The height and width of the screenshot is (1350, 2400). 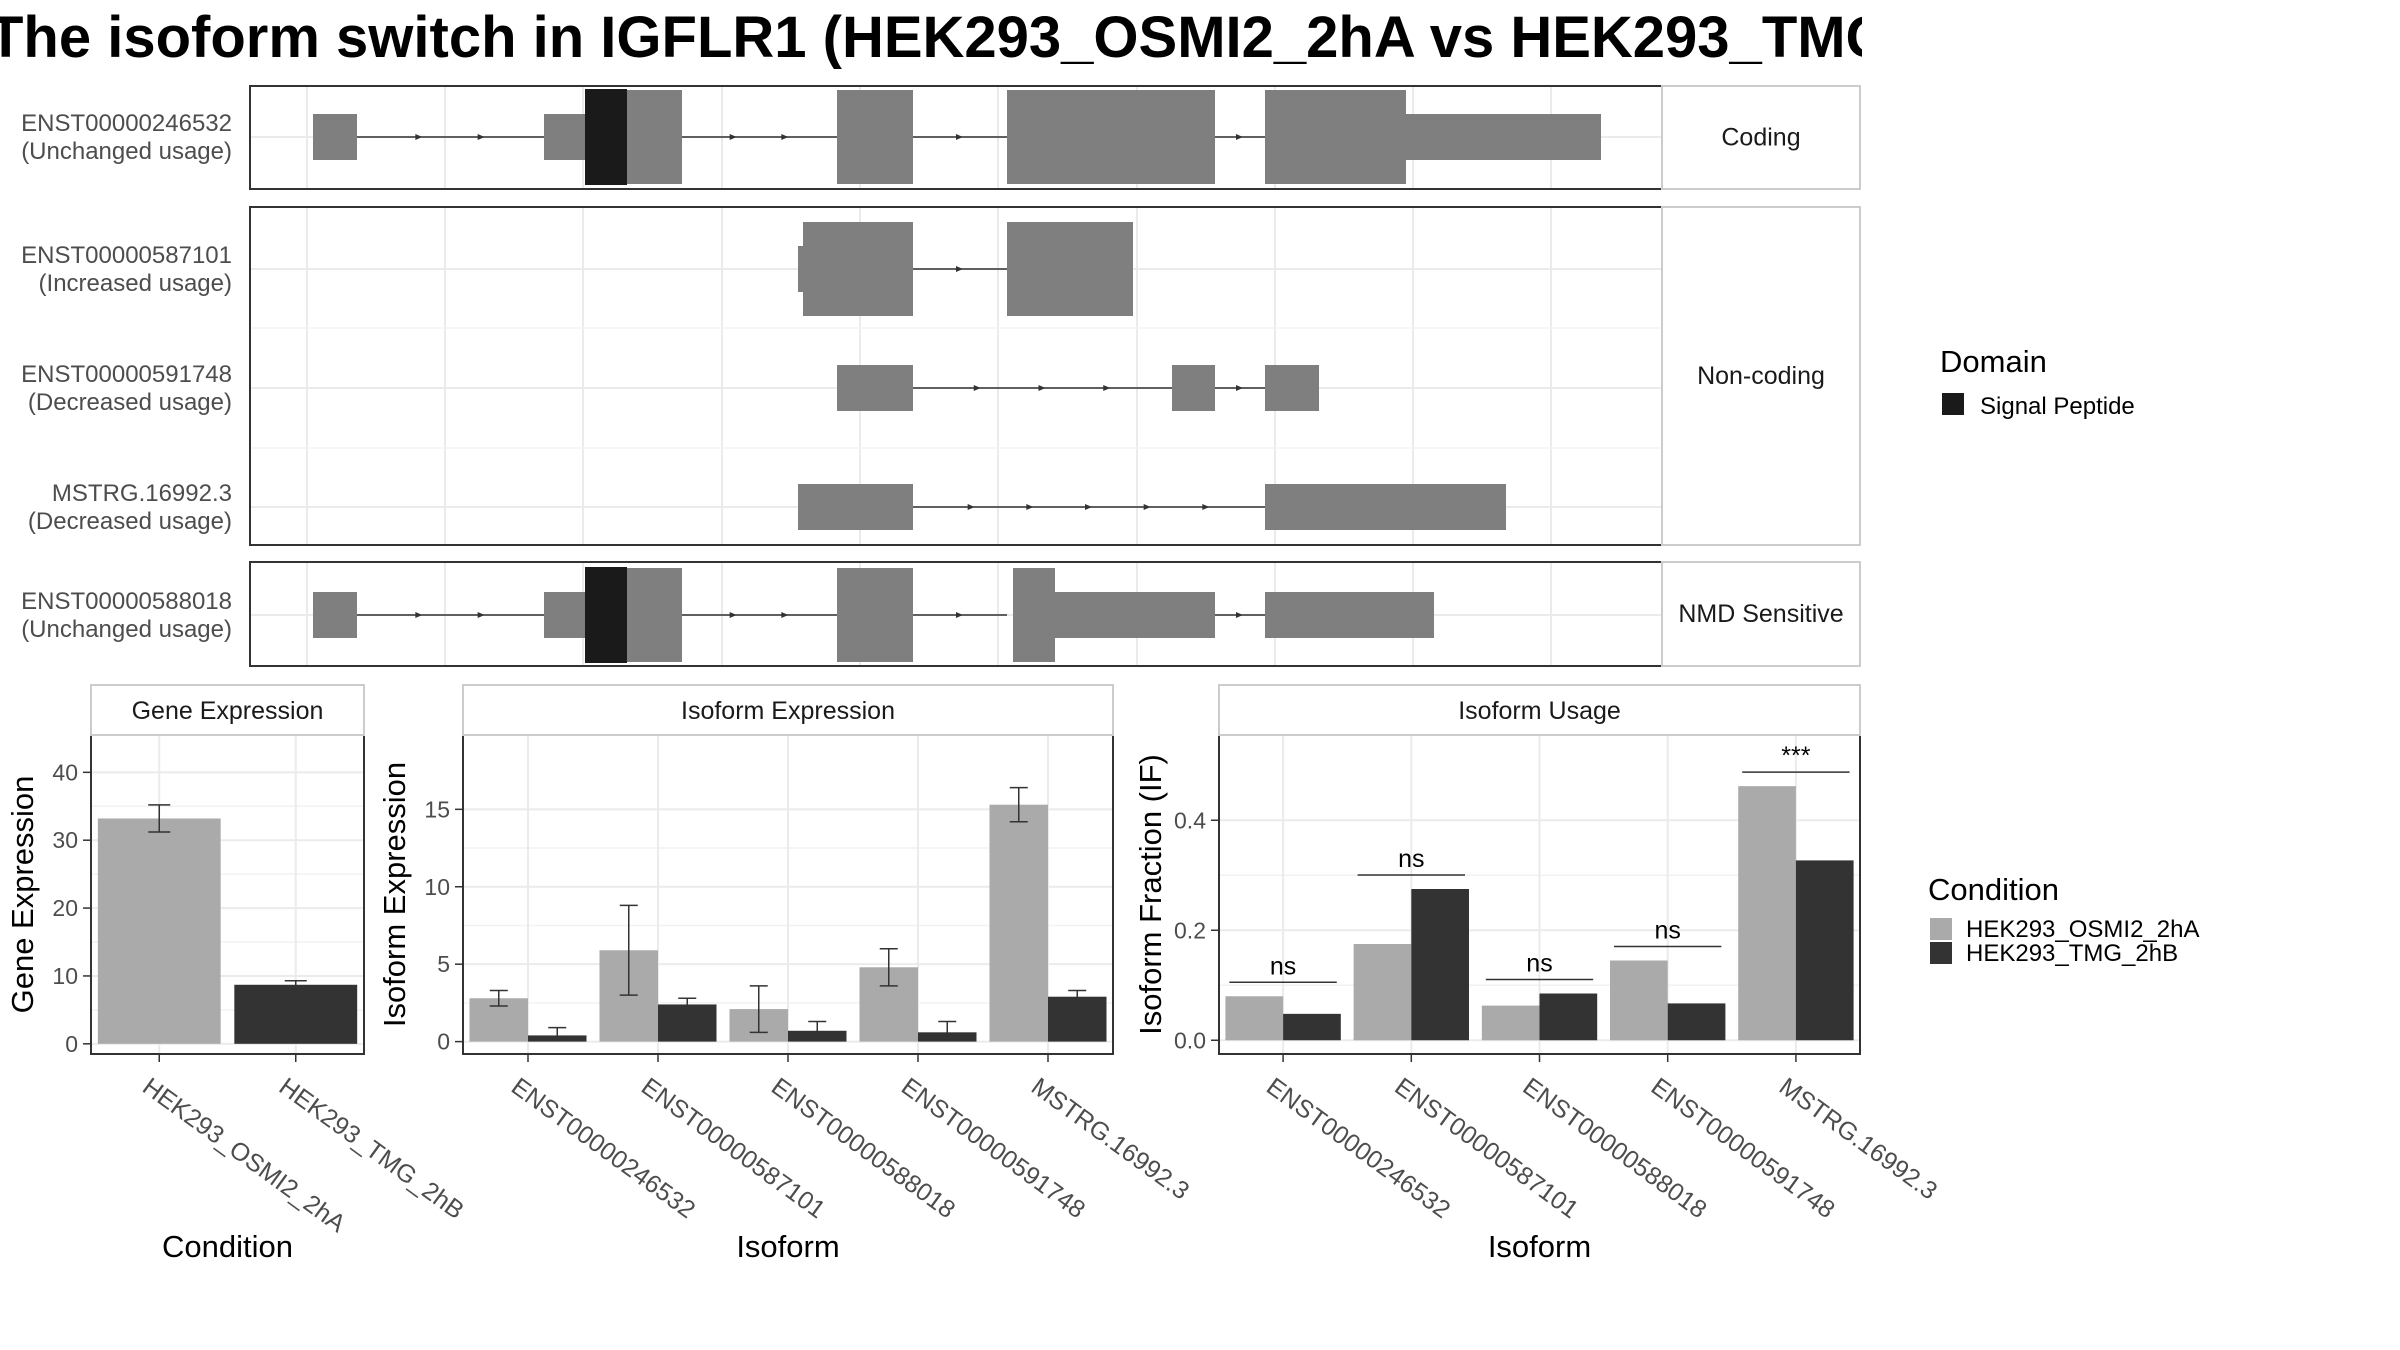 I want to click on chart-strip-title: Gene Expression, so click(x=228, y=711).